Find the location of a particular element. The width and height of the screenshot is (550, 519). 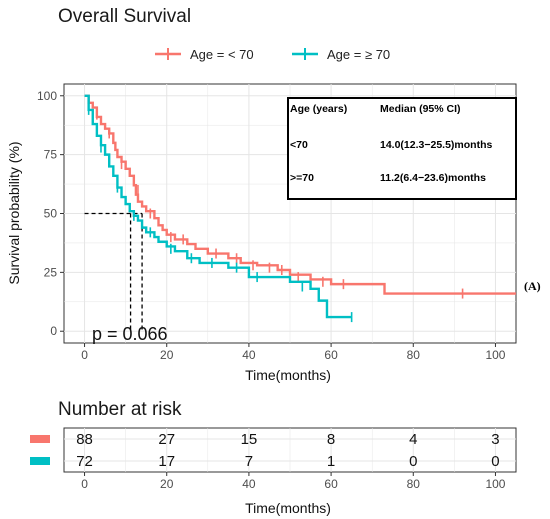

y-tick-label: 100 is located at coordinates (47, 96).